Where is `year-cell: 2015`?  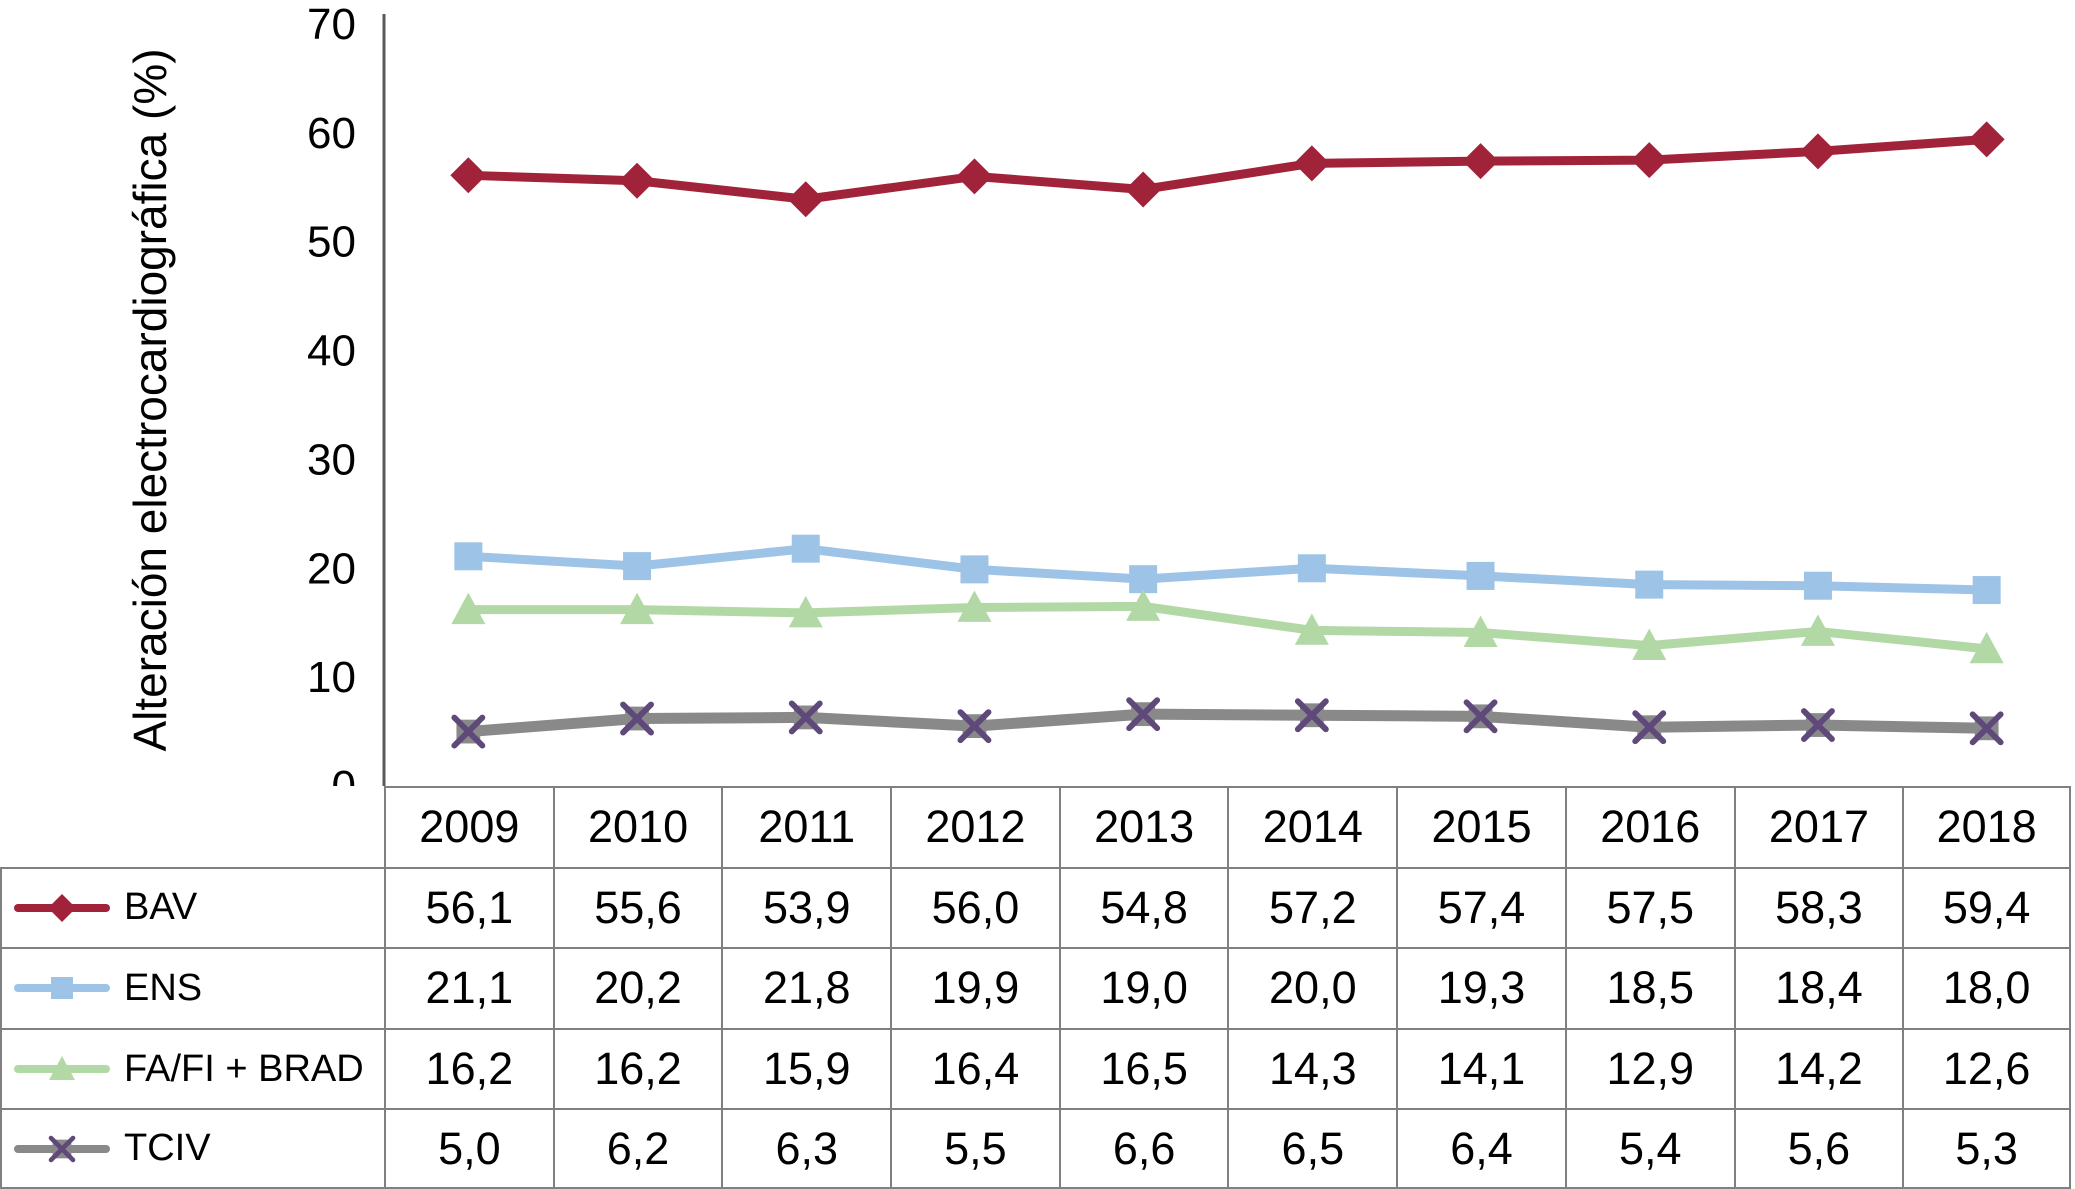 year-cell: 2015 is located at coordinates (1480, 826).